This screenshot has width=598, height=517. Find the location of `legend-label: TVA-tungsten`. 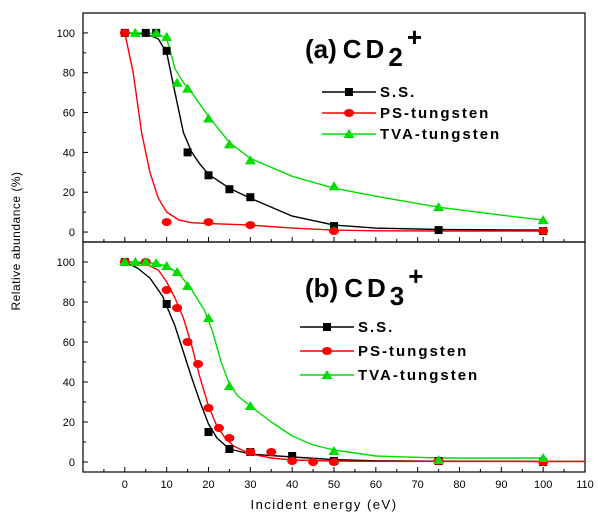

legend-label: TVA-tungsten is located at coordinates (440, 134).